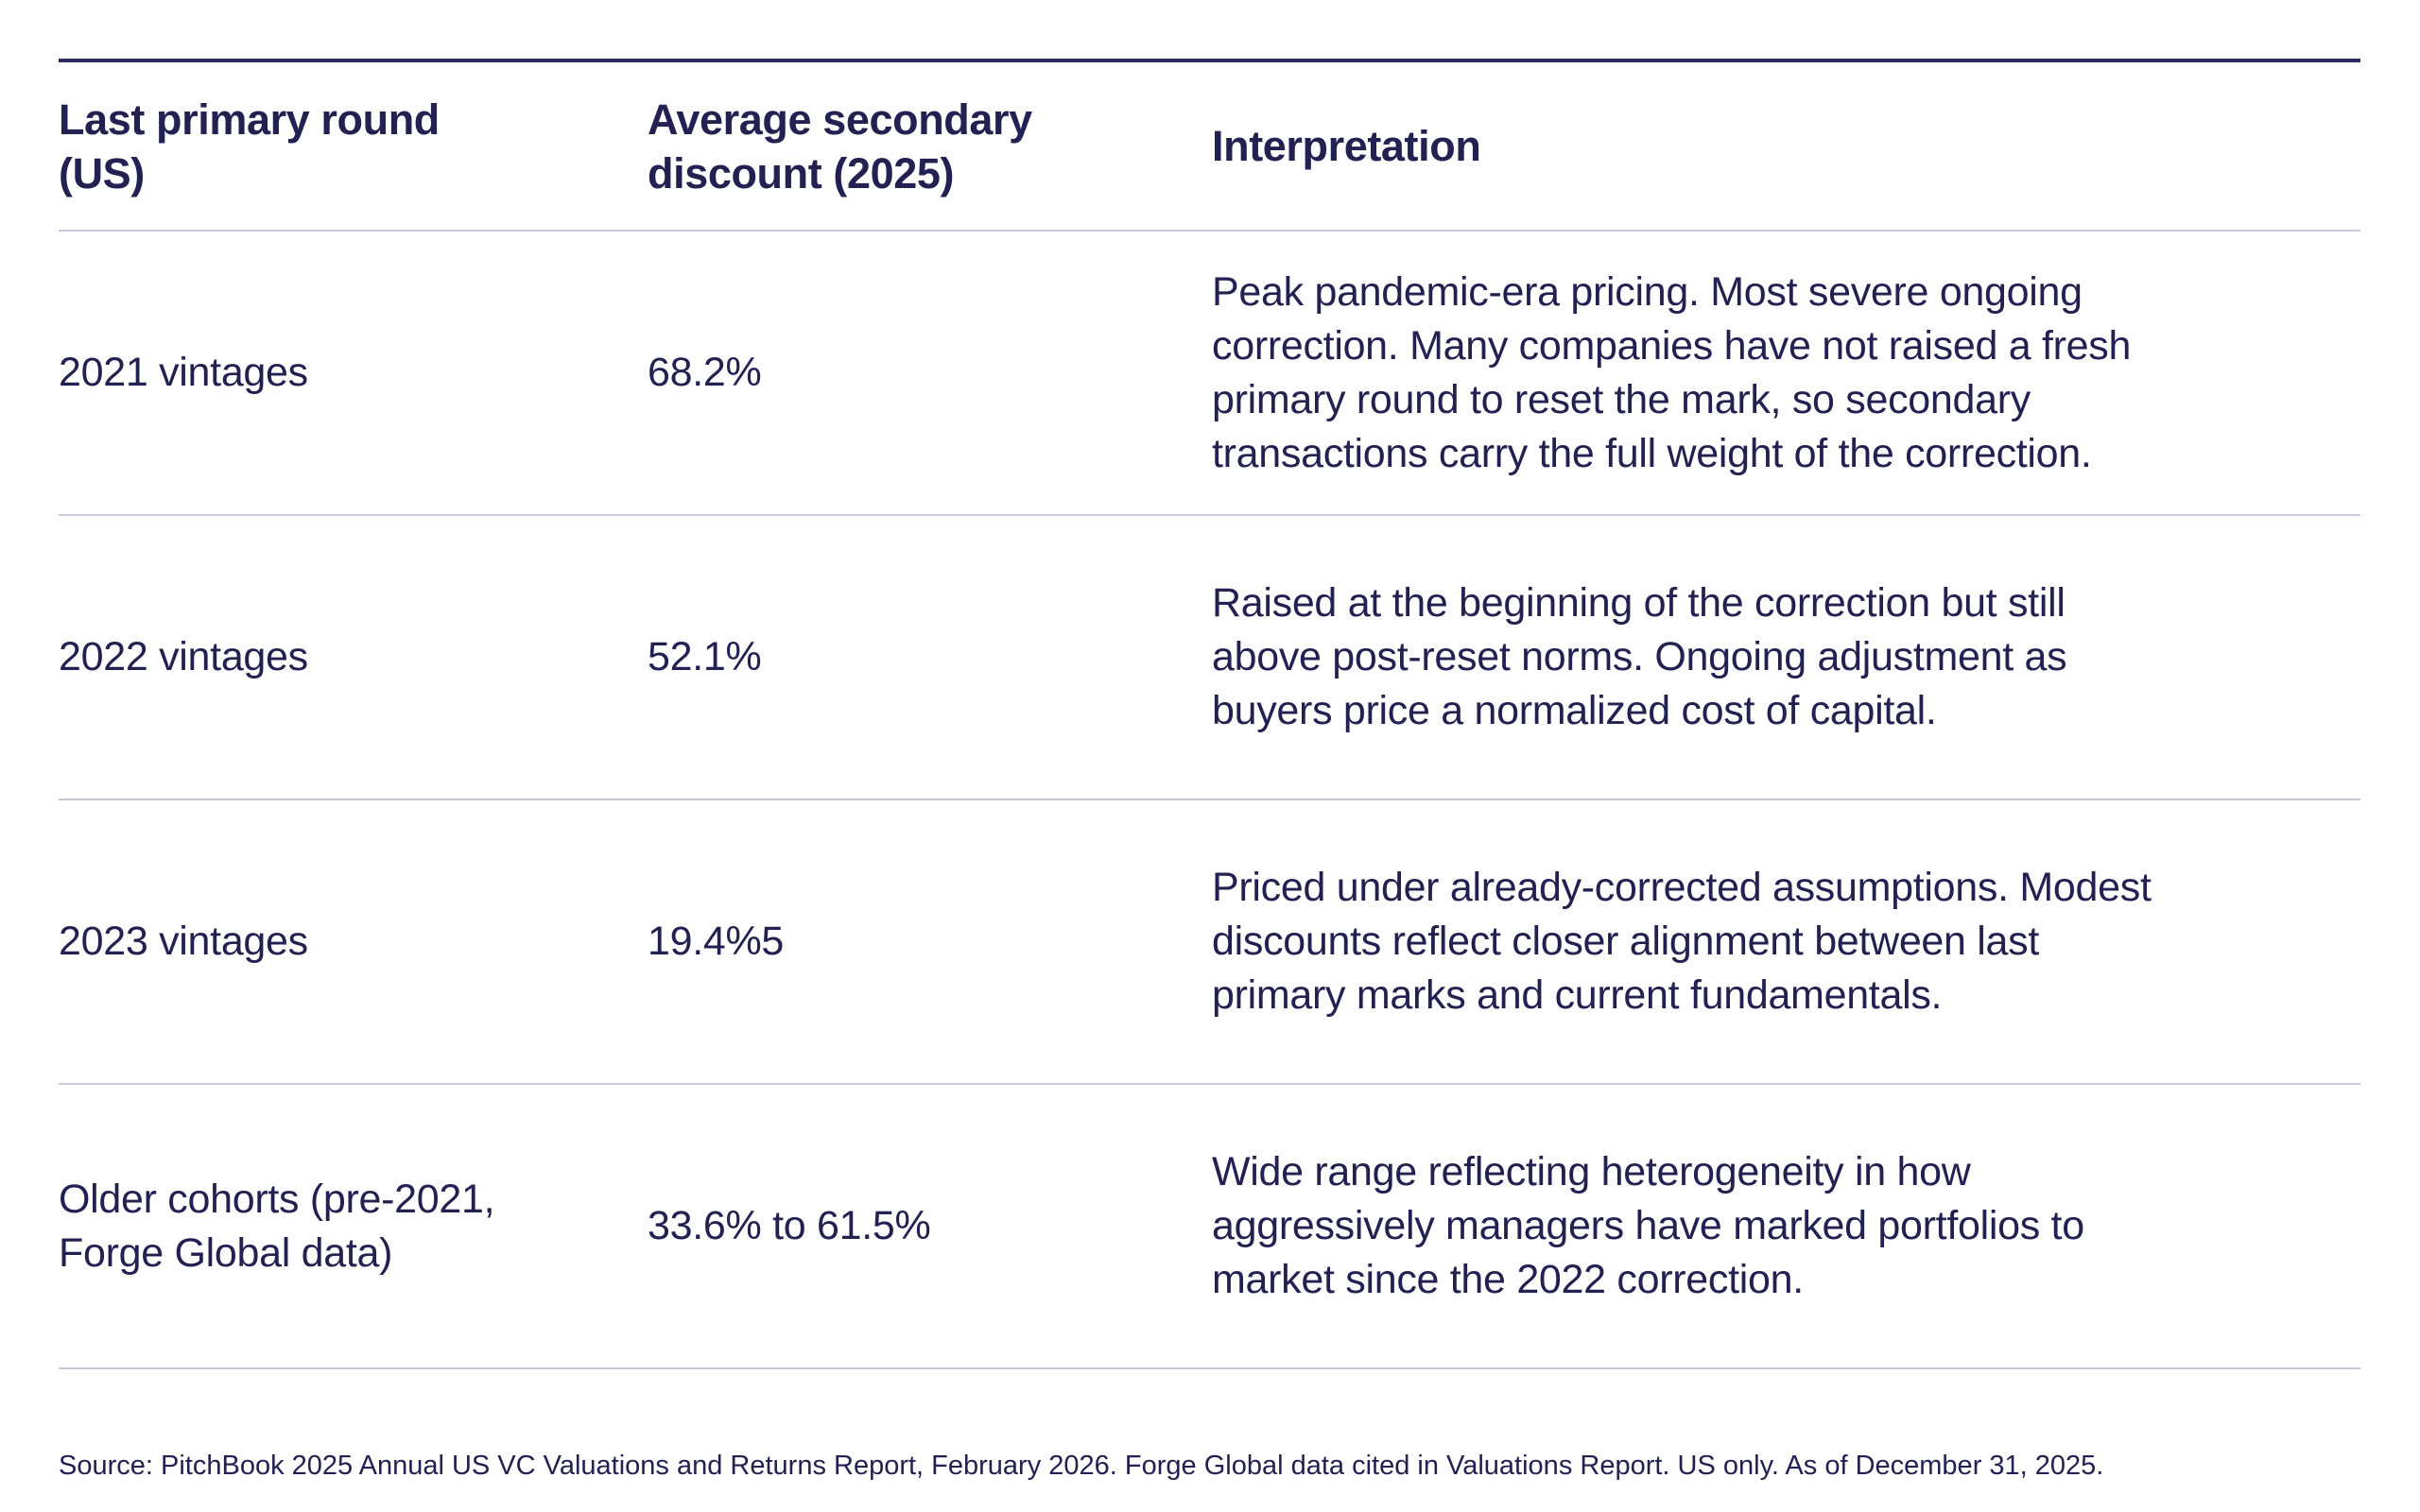 This screenshot has height=1512, width=2420. I want to click on row-discount: 19.4%5, so click(930, 942).